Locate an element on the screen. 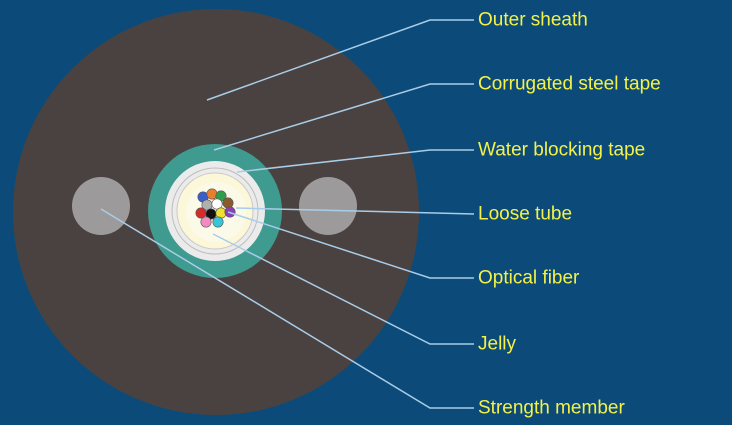 The height and width of the screenshot is (425, 732). leader-loose-tube is located at coordinates (355, 211).